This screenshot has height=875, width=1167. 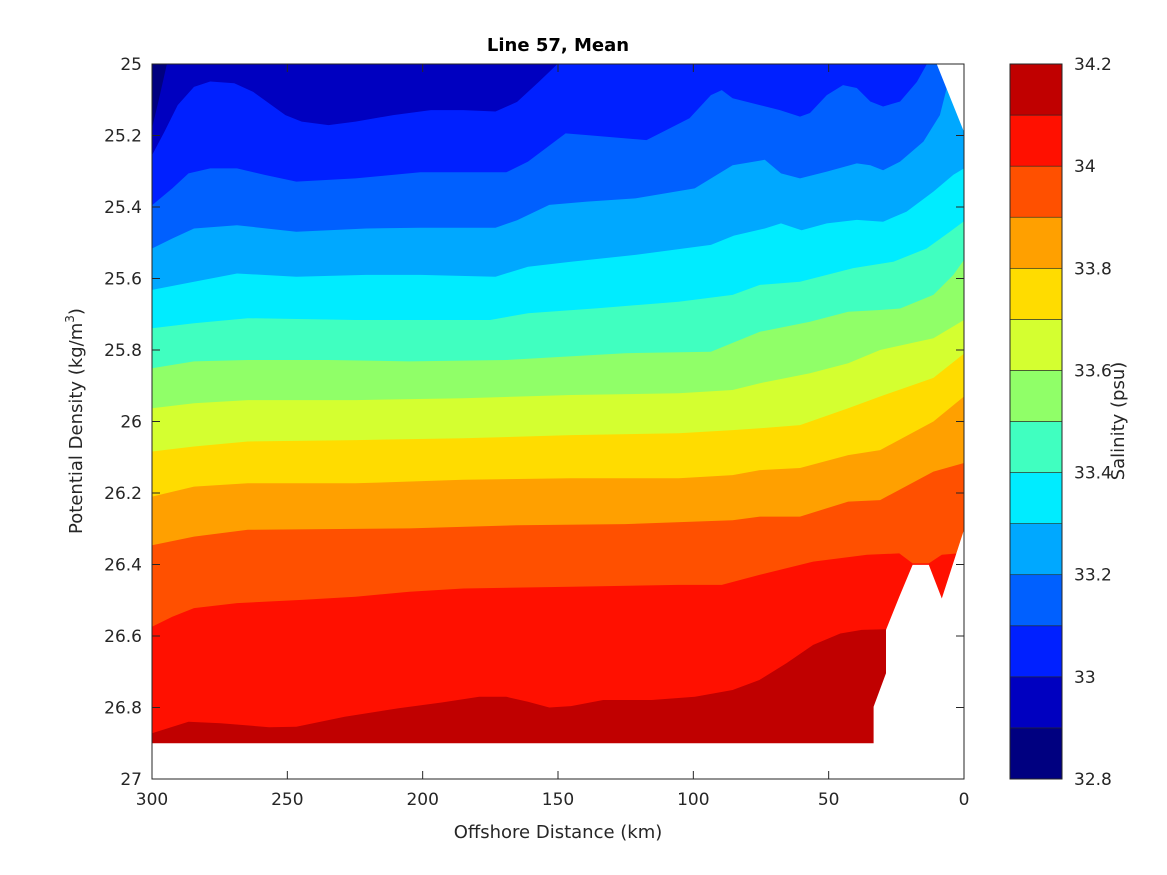 I want to click on x-axis-label: Offshore Distance (km), so click(x=558, y=832).